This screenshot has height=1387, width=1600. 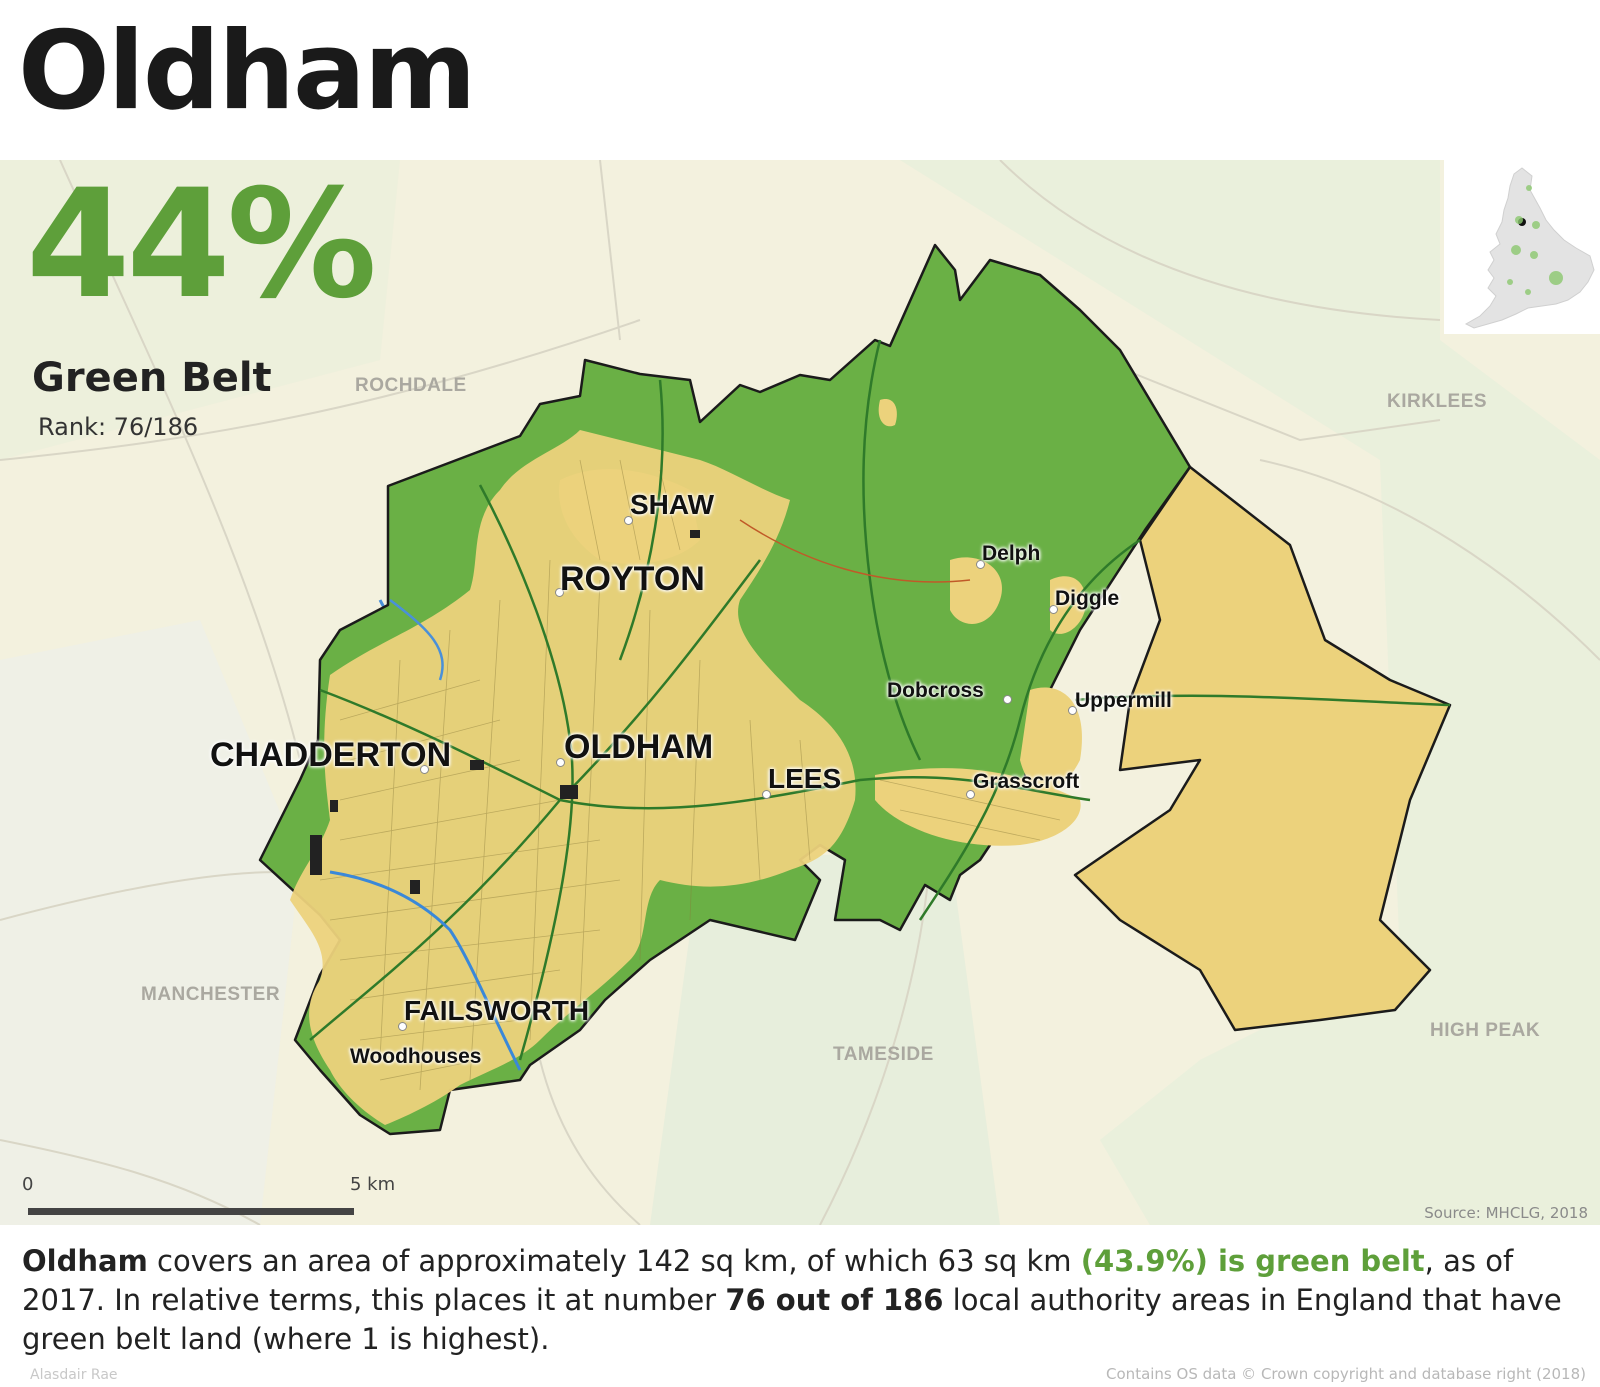 What do you see at coordinates (560, 762) in the screenshot?
I see `place-dot-oldham` at bounding box center [560, 762].